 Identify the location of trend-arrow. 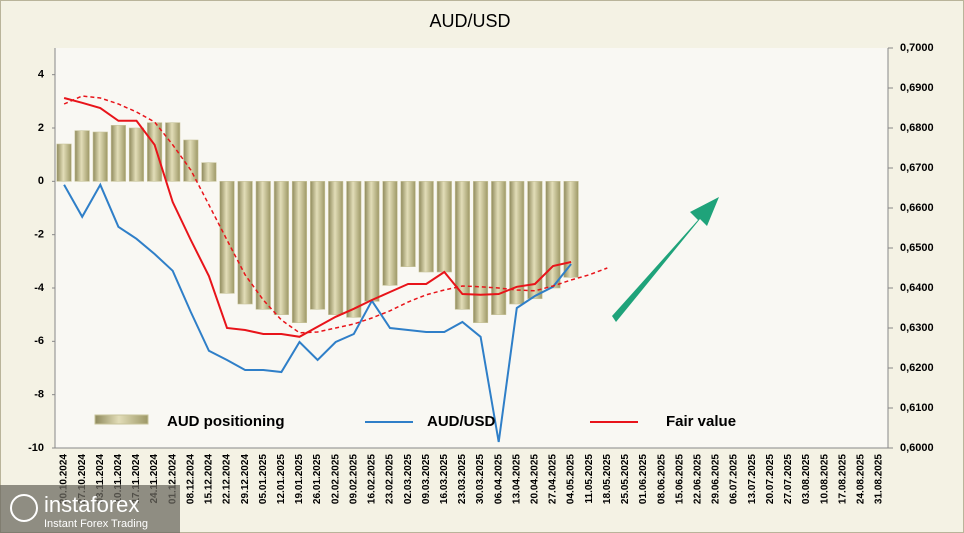
(665, 259).